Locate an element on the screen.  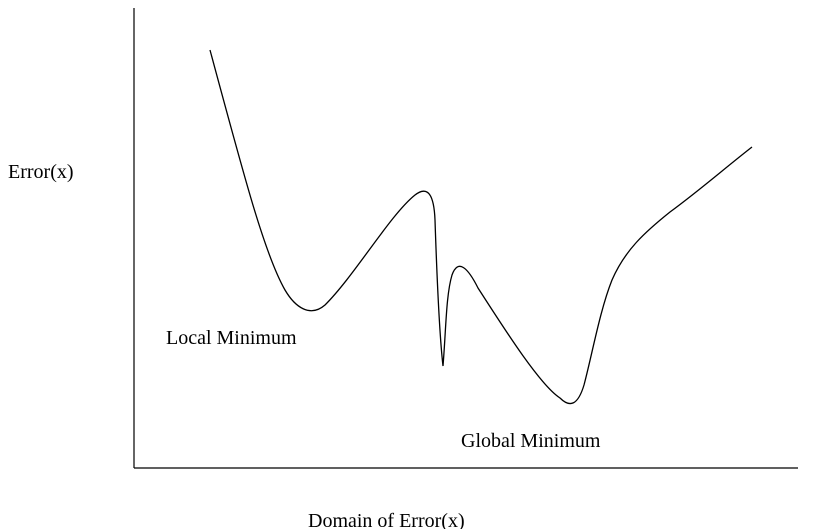
local-minimum-label: Local Minimum is located at coordinates (231, 338).